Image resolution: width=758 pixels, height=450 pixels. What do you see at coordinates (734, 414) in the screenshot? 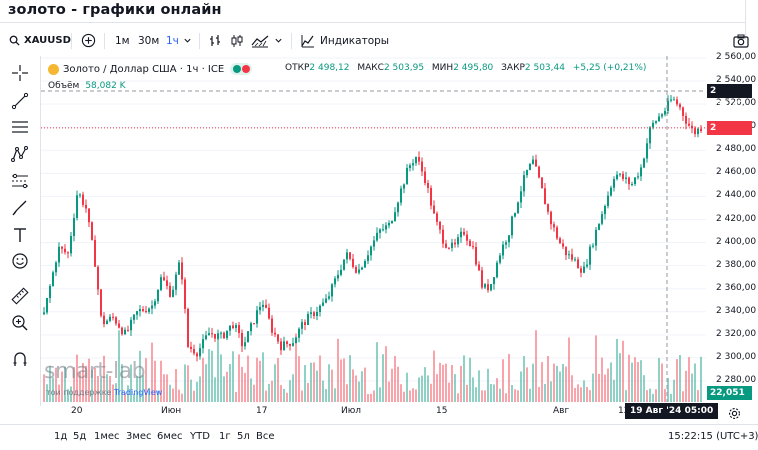
I see `chart-settings-button` at bounding box center [734, 414].